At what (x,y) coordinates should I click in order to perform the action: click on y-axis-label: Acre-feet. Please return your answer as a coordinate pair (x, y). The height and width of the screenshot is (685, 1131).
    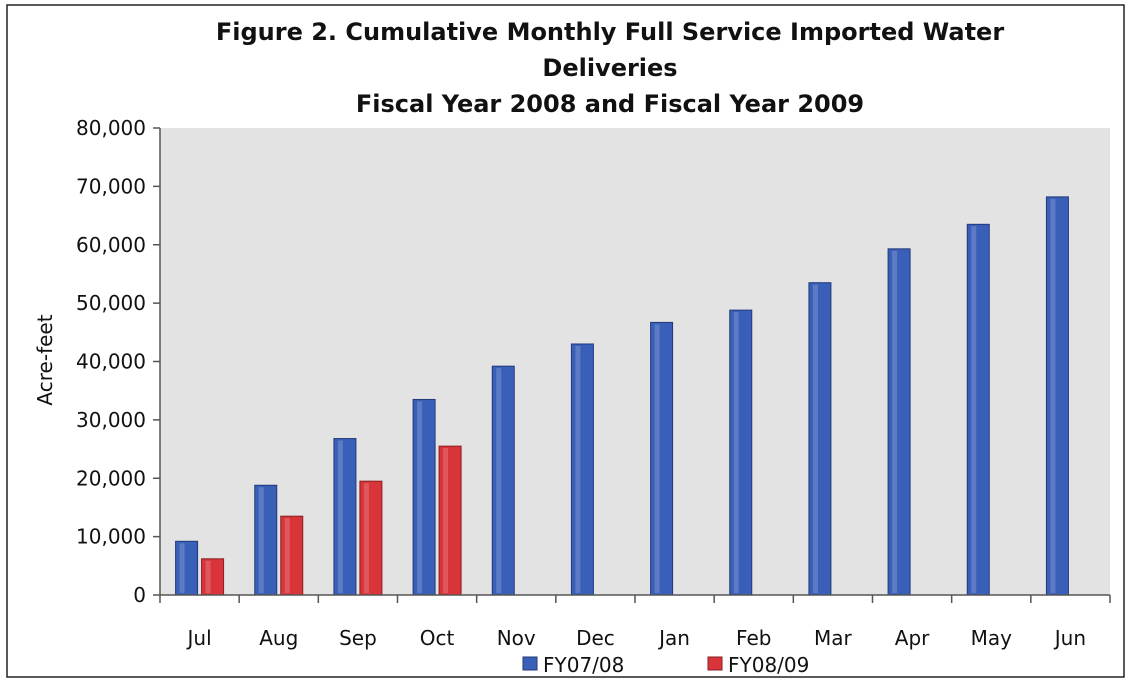
    Looking at the image, I should click on (45, 359).